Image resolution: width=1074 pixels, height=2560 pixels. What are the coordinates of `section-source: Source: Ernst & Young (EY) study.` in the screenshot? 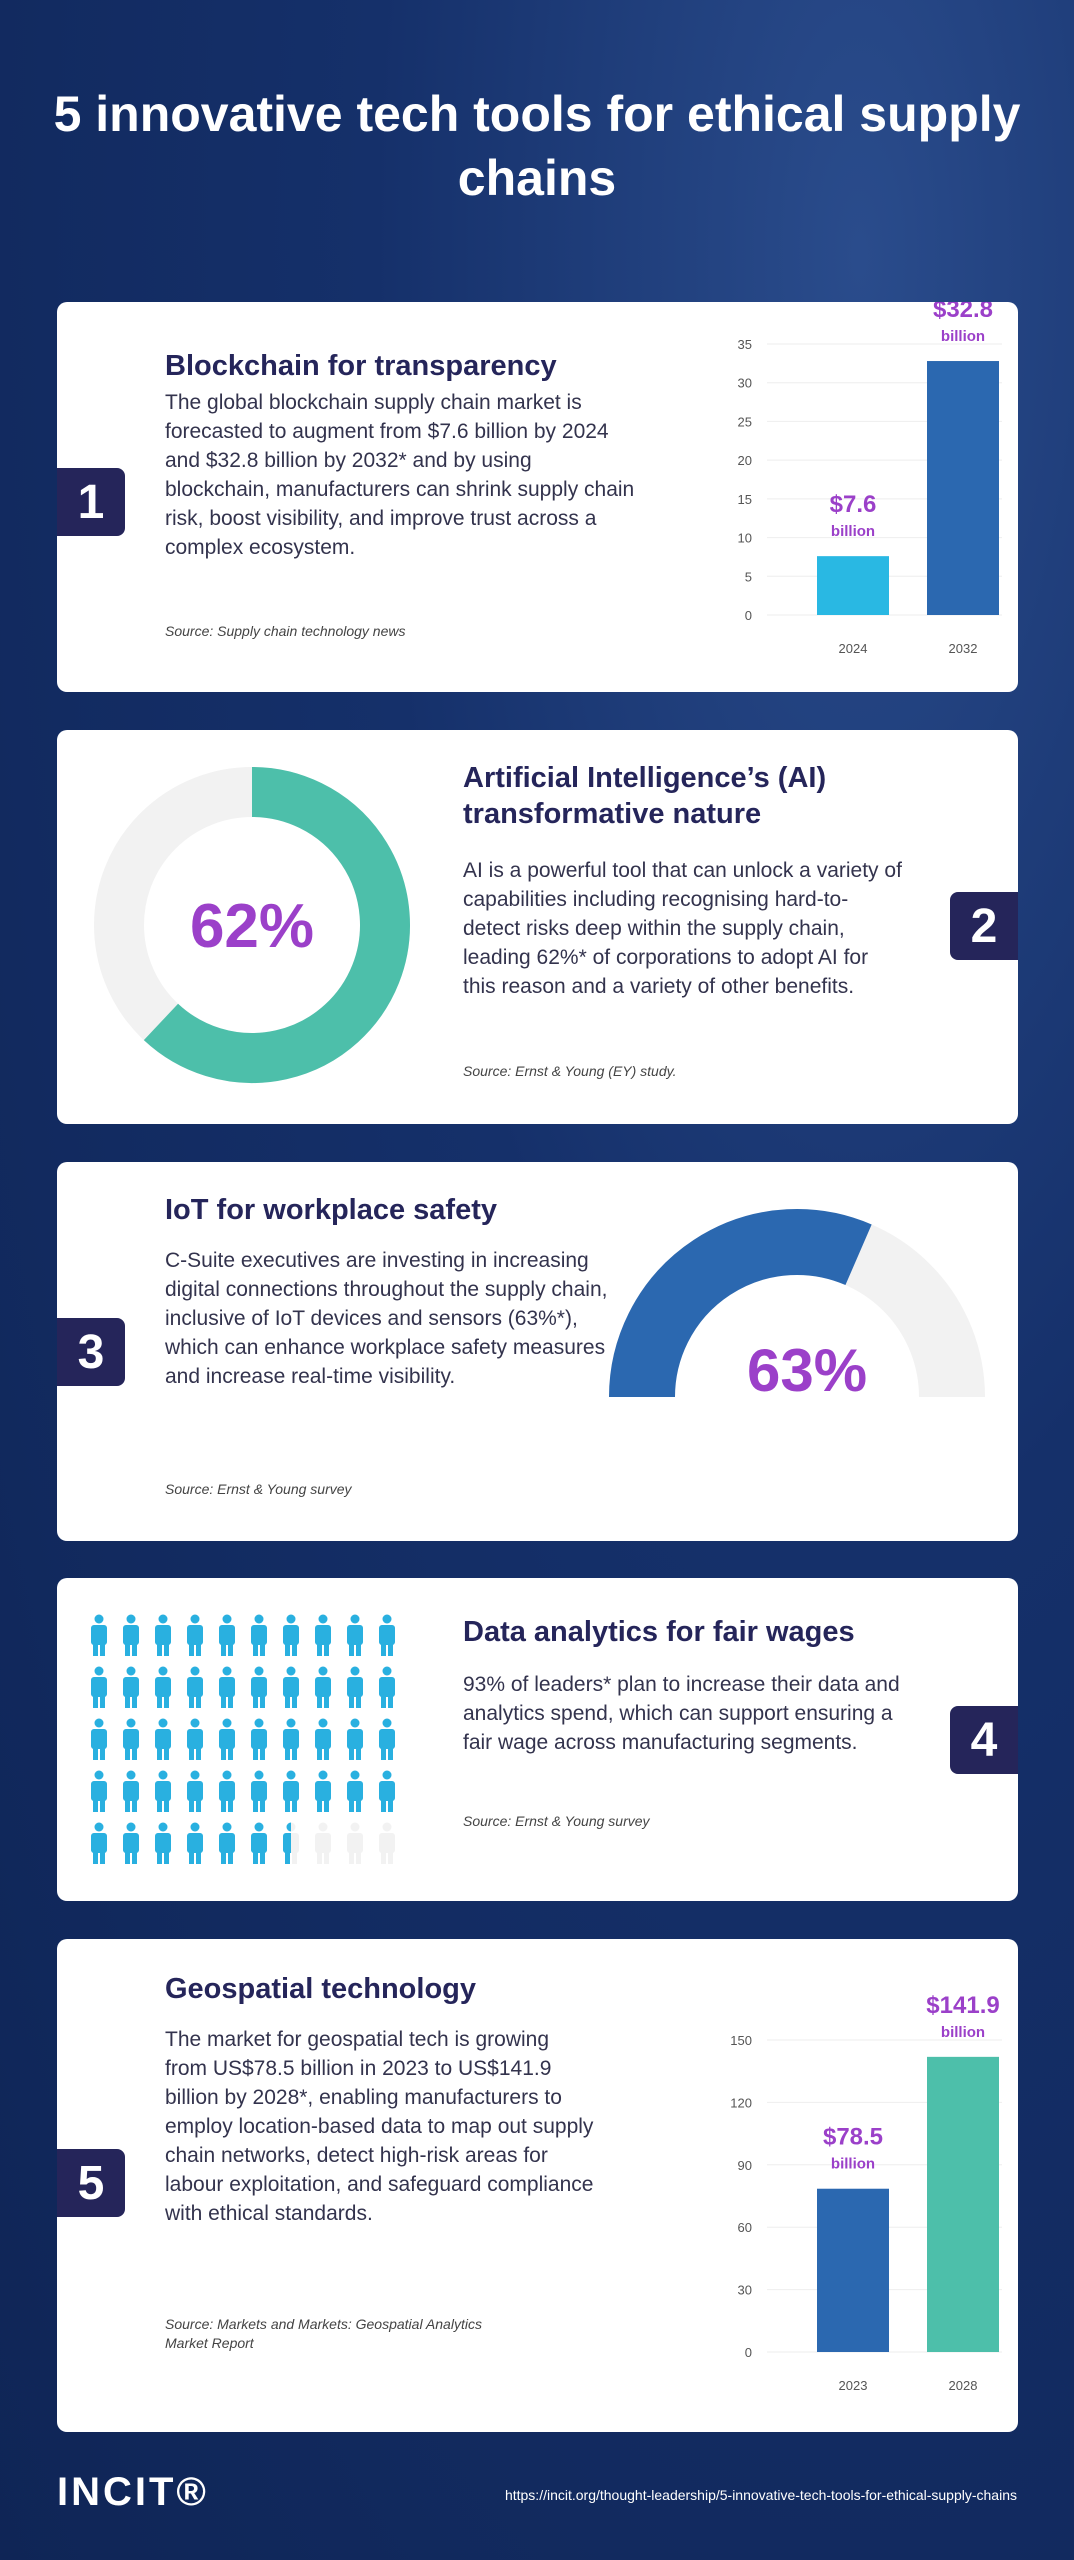 It's located at (570, 1071).